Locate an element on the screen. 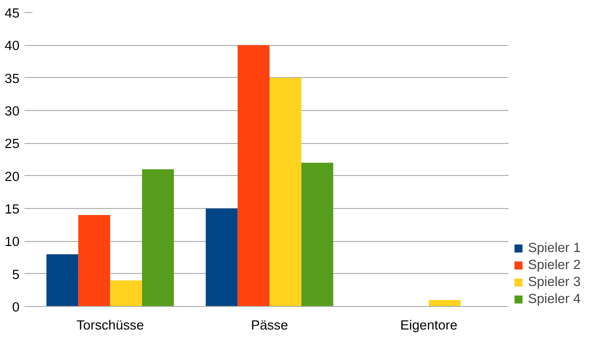  x-tick-label: Torschüsse is located at coordinates (110, 325).